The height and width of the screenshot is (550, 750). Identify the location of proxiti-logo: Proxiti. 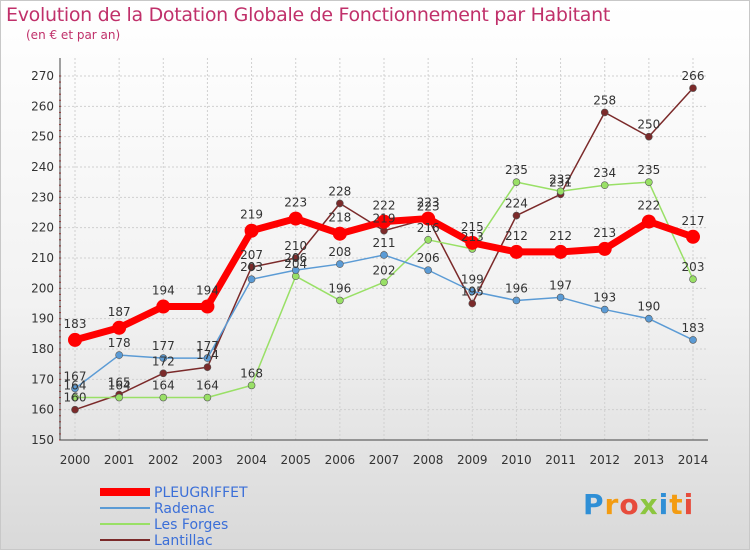
(638, 504).